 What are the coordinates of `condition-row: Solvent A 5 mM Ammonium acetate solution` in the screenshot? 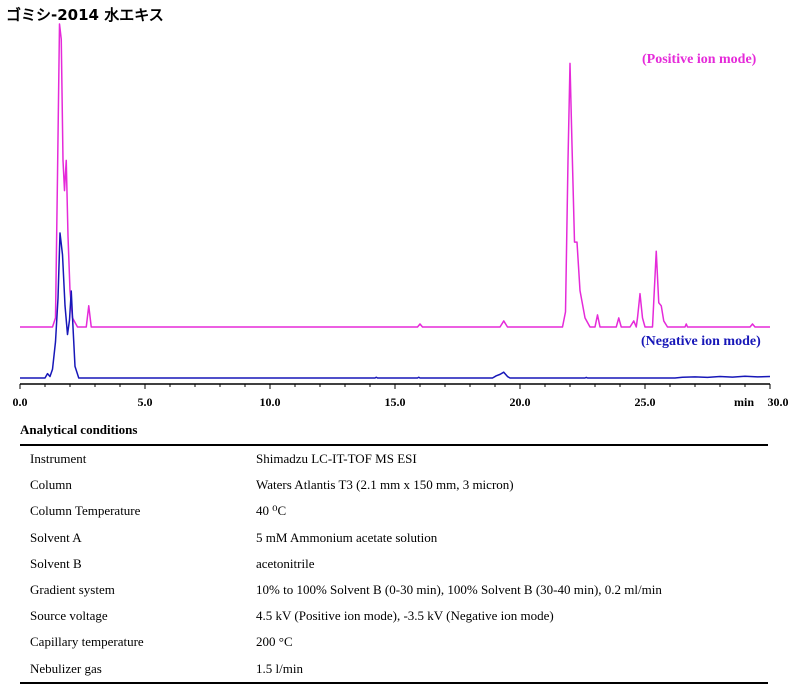 It's located at (394, 538).